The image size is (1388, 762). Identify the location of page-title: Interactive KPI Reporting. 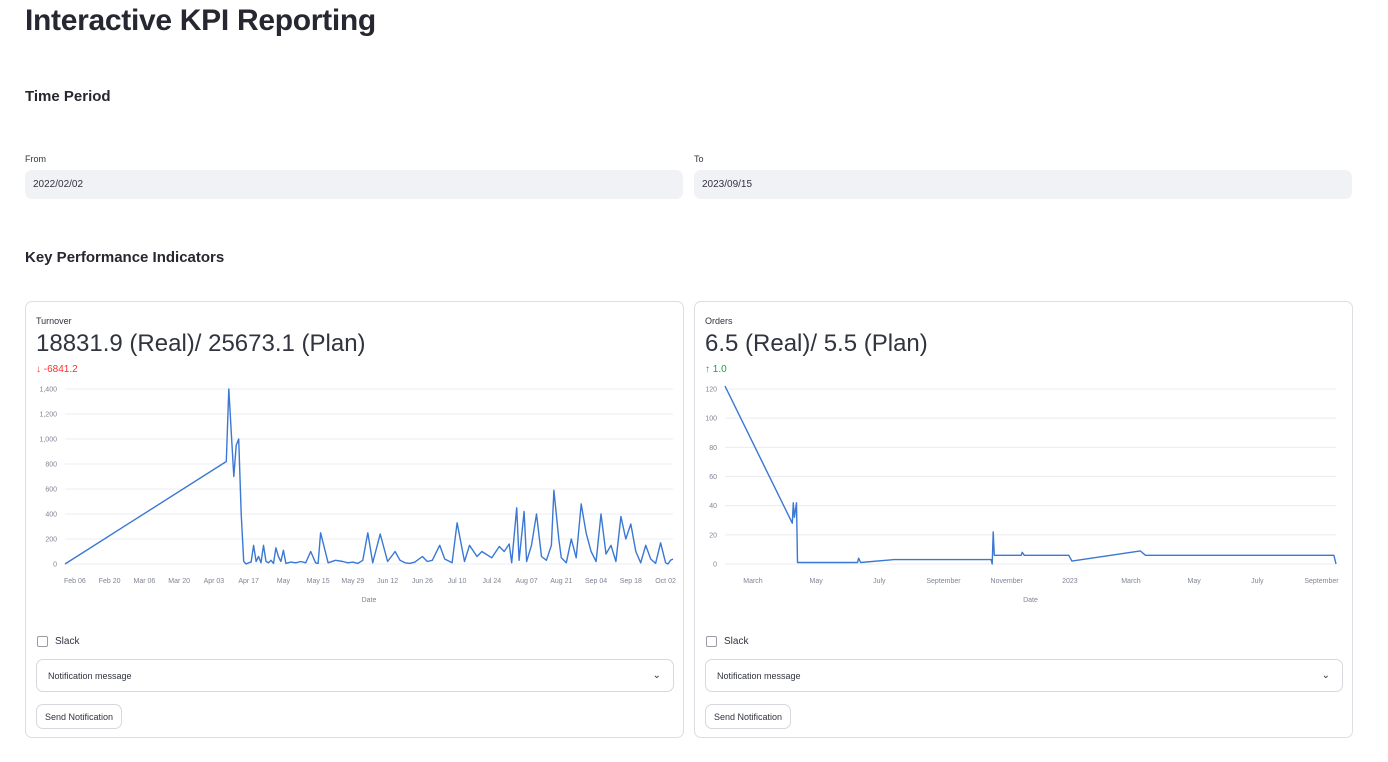
(200, 20).